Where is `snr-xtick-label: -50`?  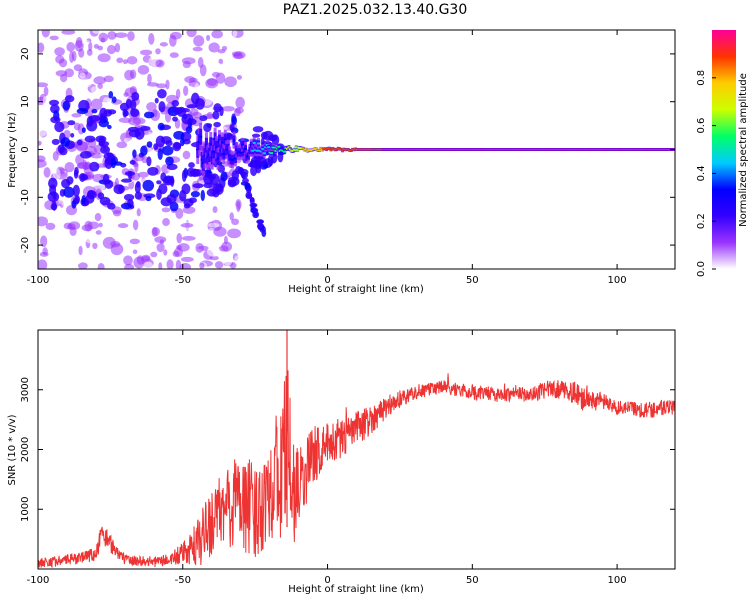
snr-xtick-label: -50 is located at coordinates (183, 580).